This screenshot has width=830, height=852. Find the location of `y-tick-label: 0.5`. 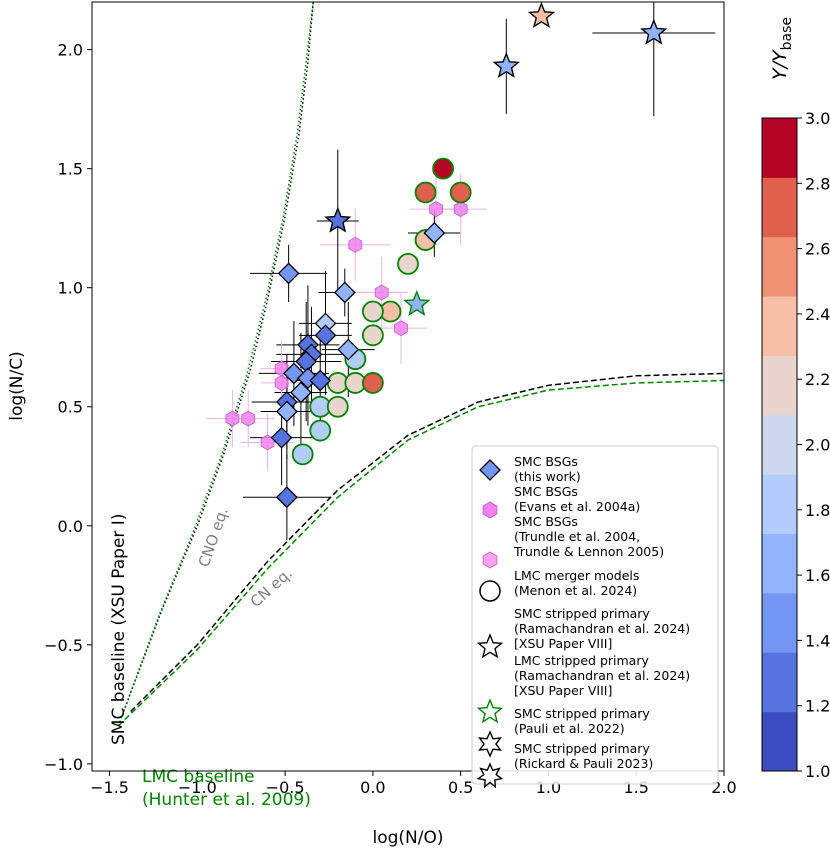

y-tick-label: 0.5 is located at coordinates (70, 407).